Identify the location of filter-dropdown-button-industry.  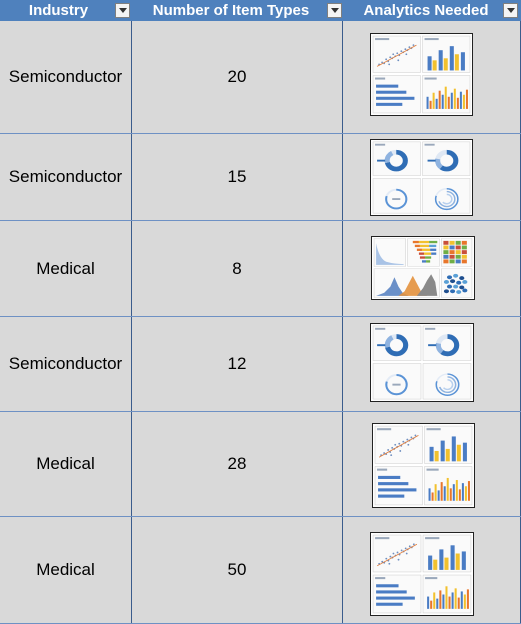
(122, 10).